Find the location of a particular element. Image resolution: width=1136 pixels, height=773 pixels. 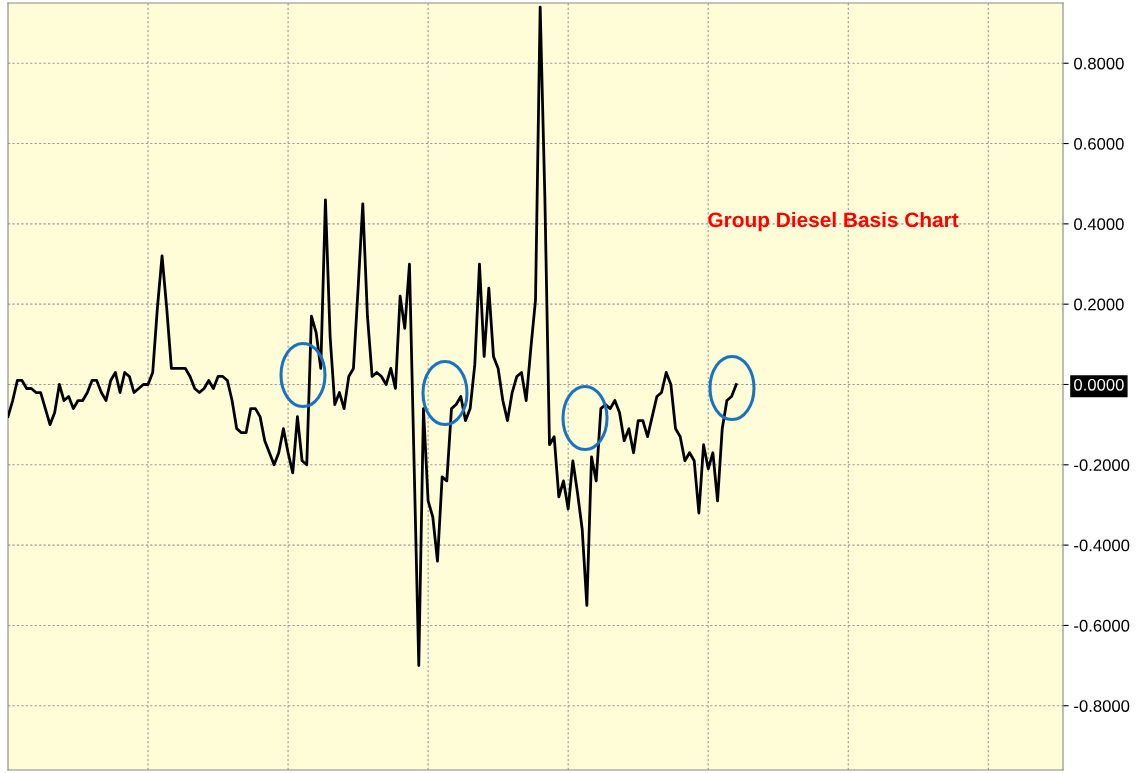

y-tick-label: 0.0000 is located at coordinates (1099, 384).